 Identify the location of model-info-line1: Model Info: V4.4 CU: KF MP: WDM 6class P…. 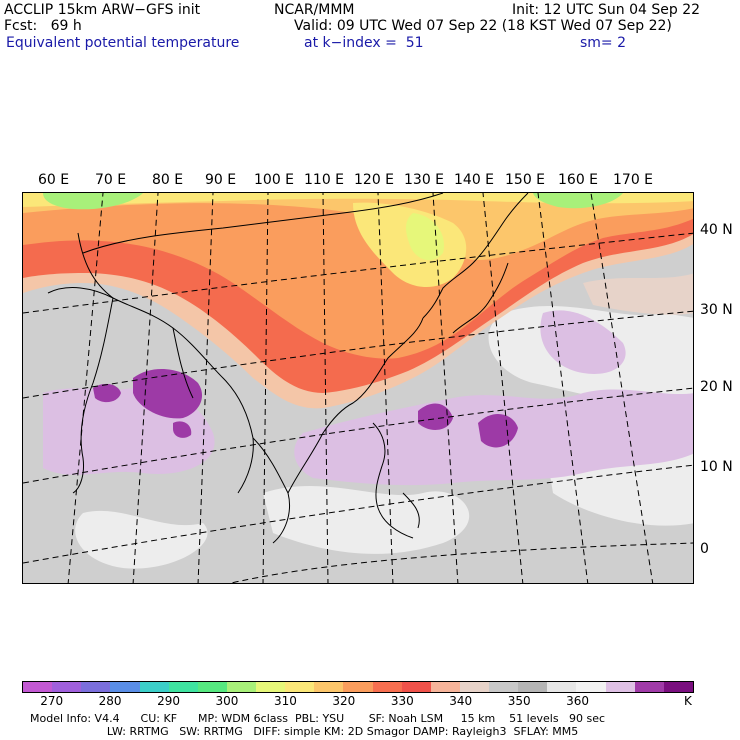
(318, 718).